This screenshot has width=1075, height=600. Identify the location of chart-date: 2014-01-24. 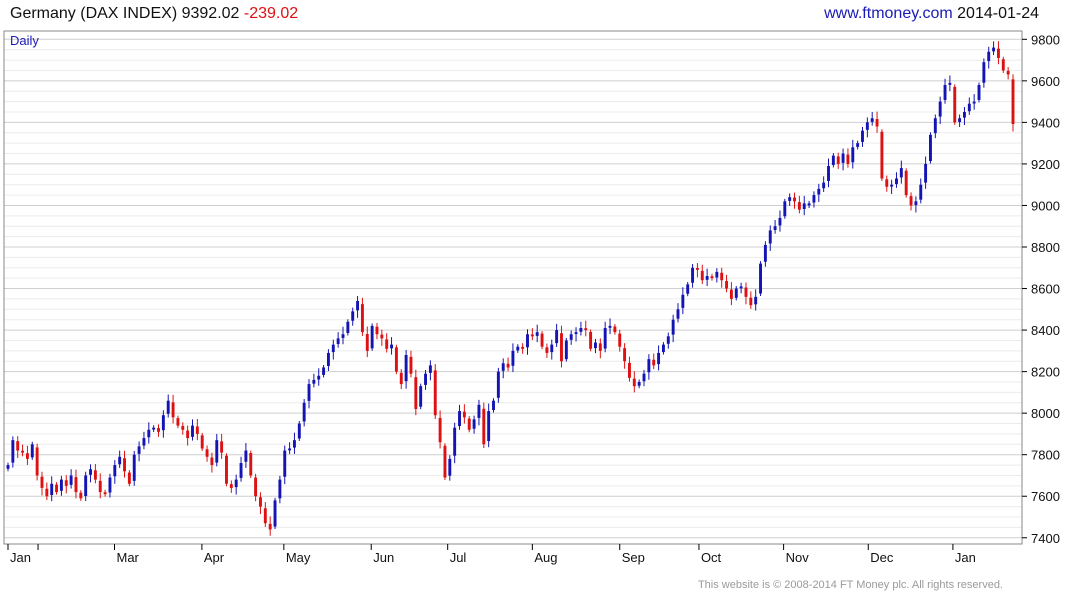
(998, 13).